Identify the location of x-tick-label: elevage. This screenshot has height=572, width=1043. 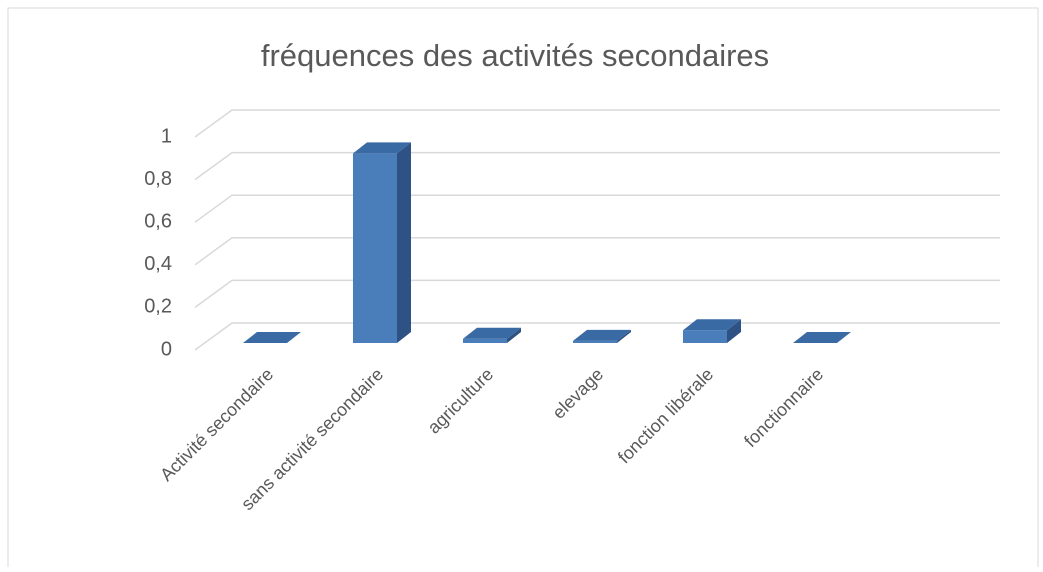
(577, 393).